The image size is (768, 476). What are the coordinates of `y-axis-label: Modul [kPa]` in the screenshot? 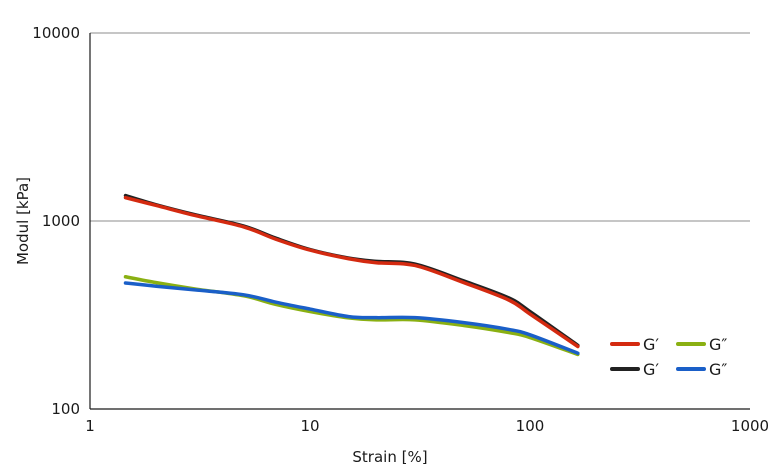 It's located at (23, 221).